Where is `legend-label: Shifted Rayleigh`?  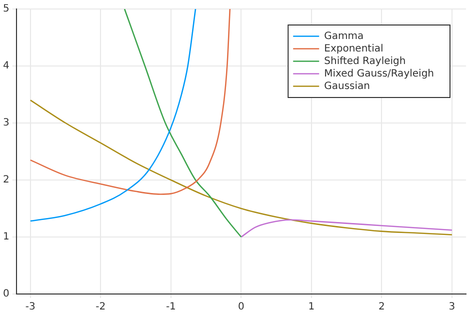
legend-label: Shifted Rayleigh is located at coordinates (365, 61).